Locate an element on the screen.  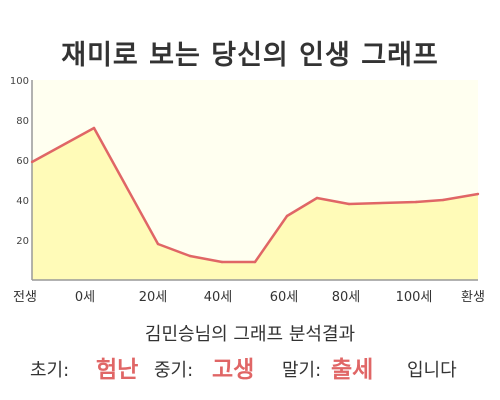
y-tick-label-20: 20 is located at coordinates (22, 241).